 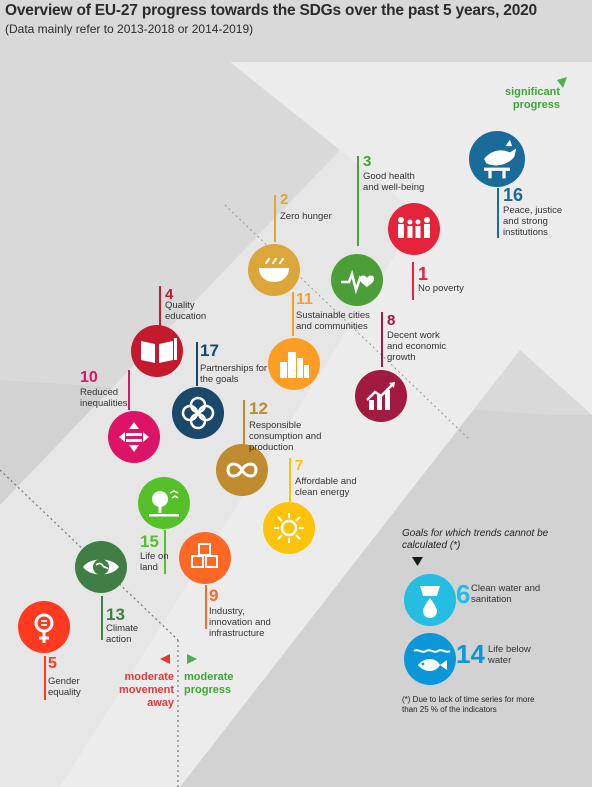 I want to click on goal-15-leader-line, so click(x=165, y=552).